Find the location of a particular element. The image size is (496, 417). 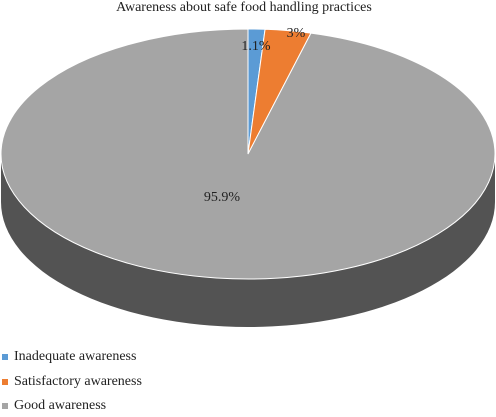

data-label-2: 95.9% is located at coordinates (222, 197).